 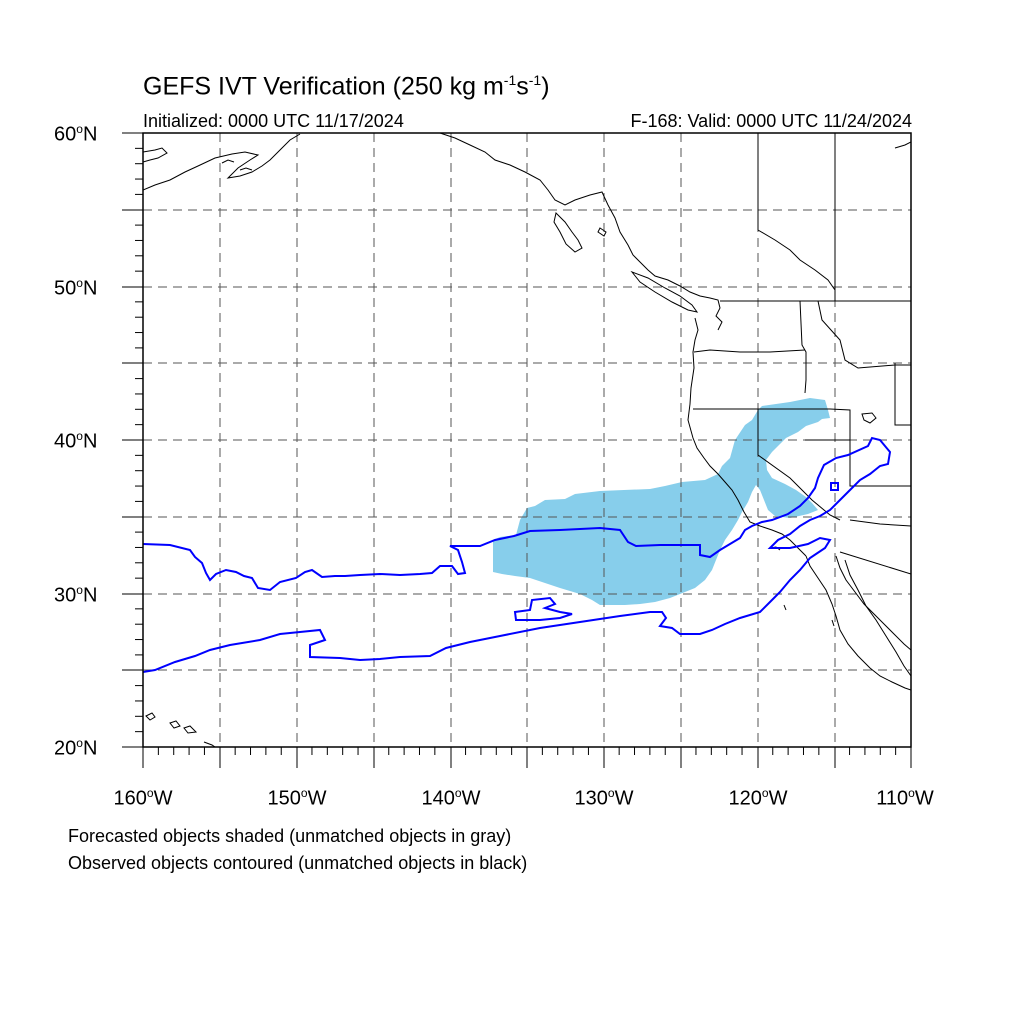 I want to click on forecast-objects, so click(x=661, y=501).